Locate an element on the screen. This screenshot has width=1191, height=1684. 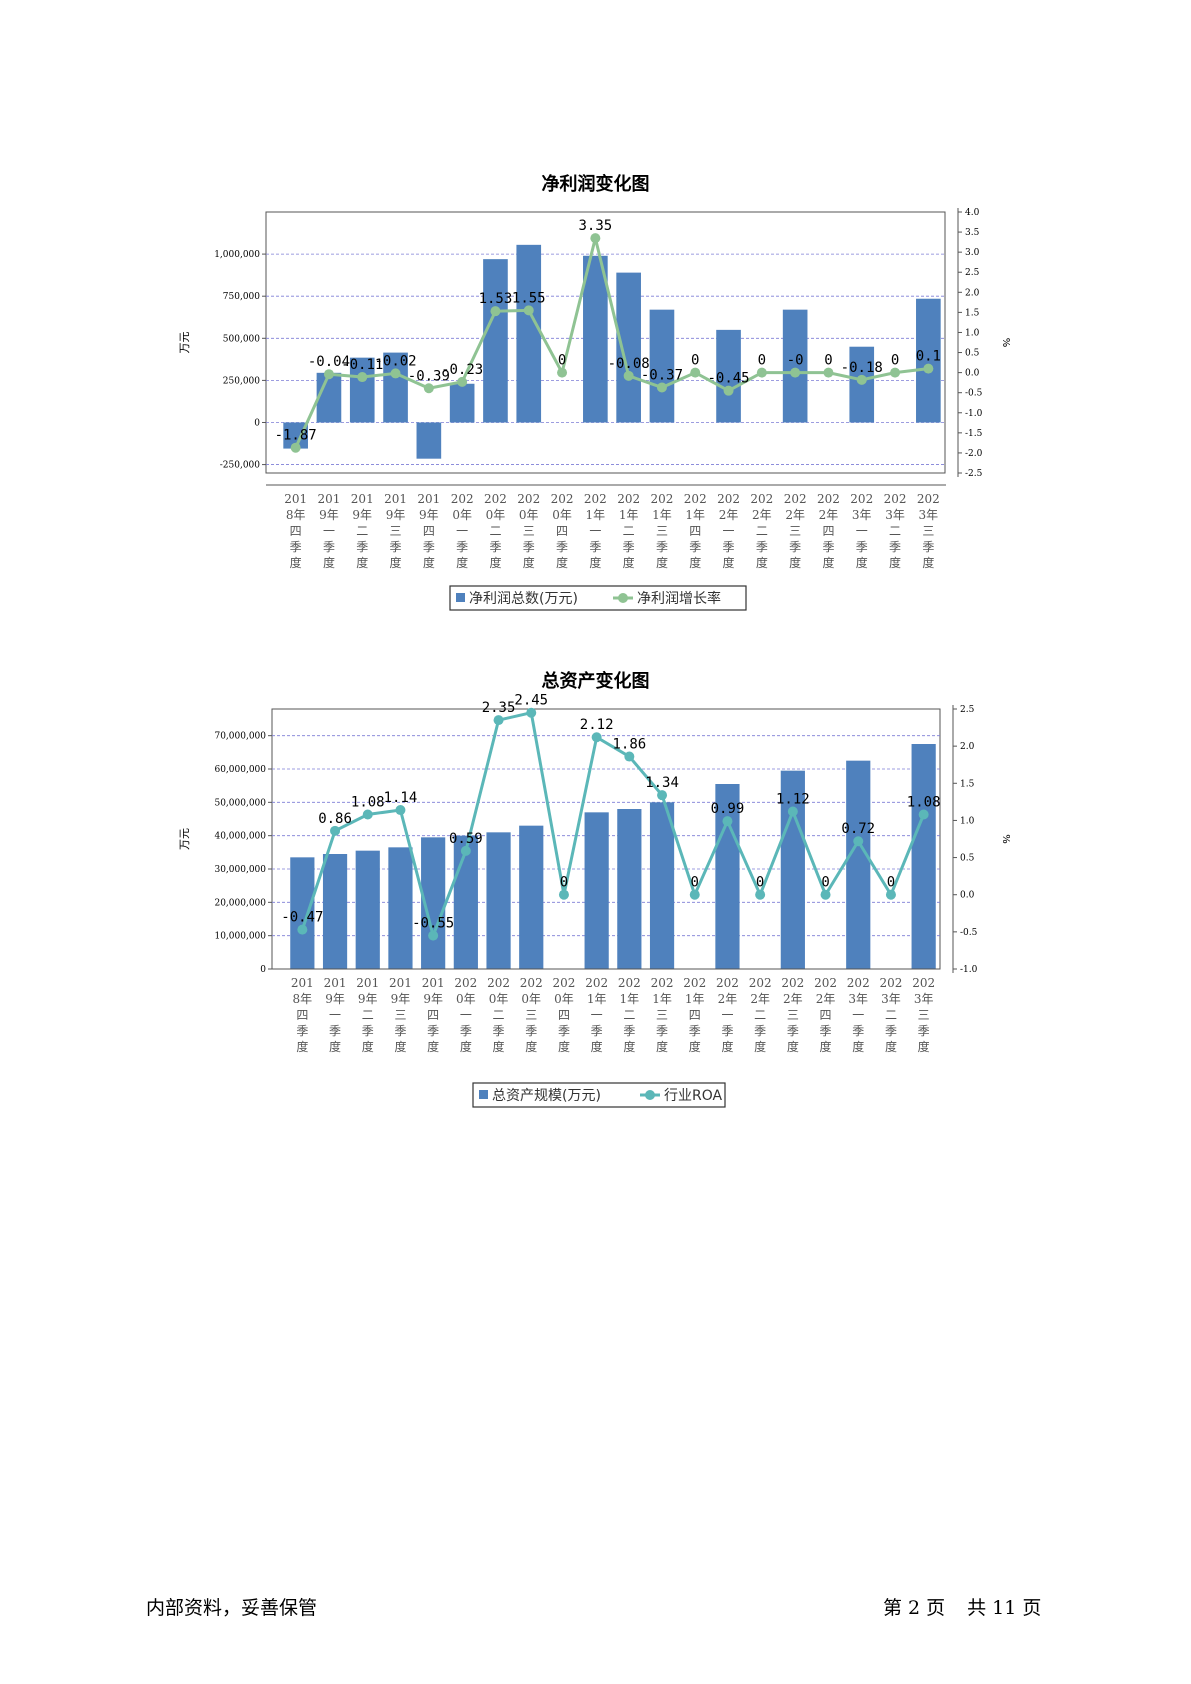
y2-tick-label: 1.5 is located at coordinates (972, 313).